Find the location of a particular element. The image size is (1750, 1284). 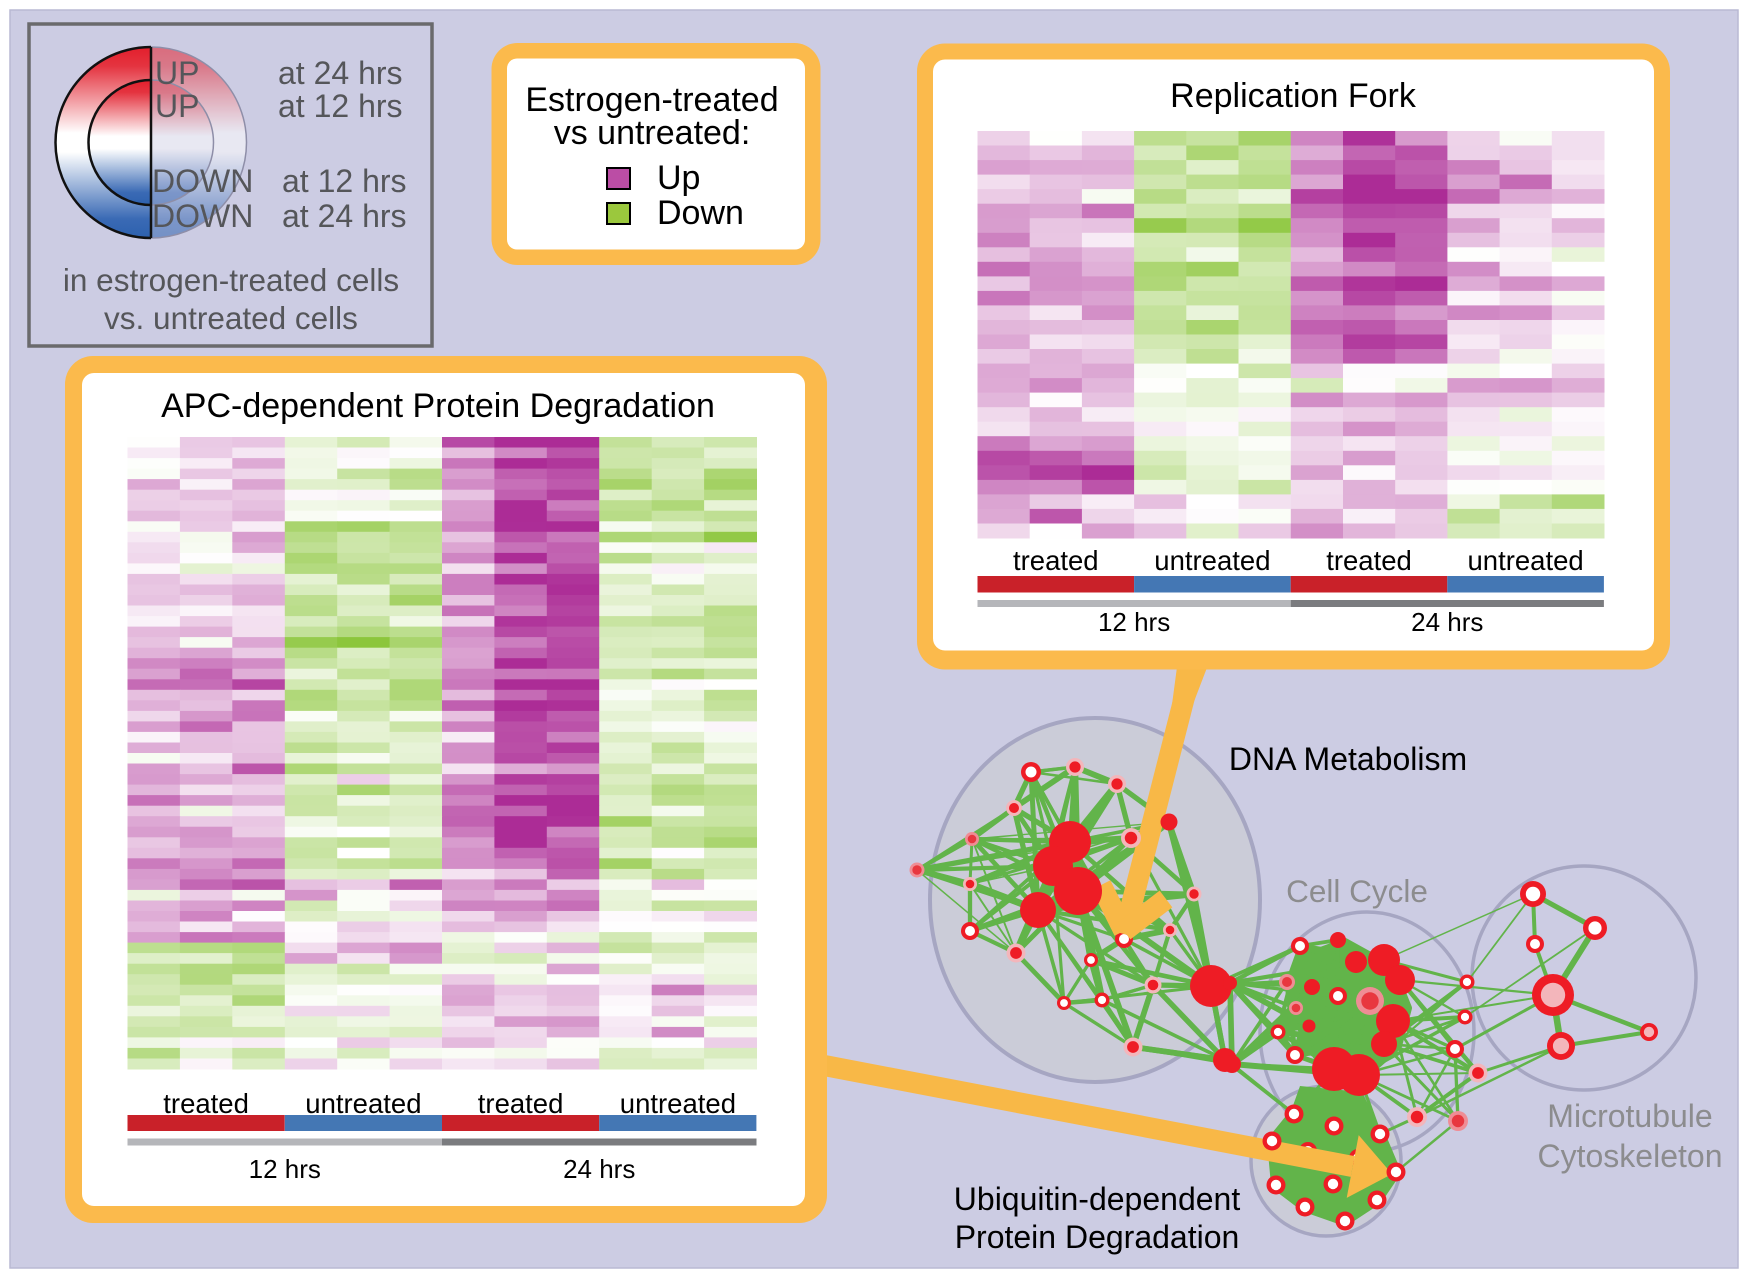

svg-text: Replication Fork is located at coordinates (1293, 96).